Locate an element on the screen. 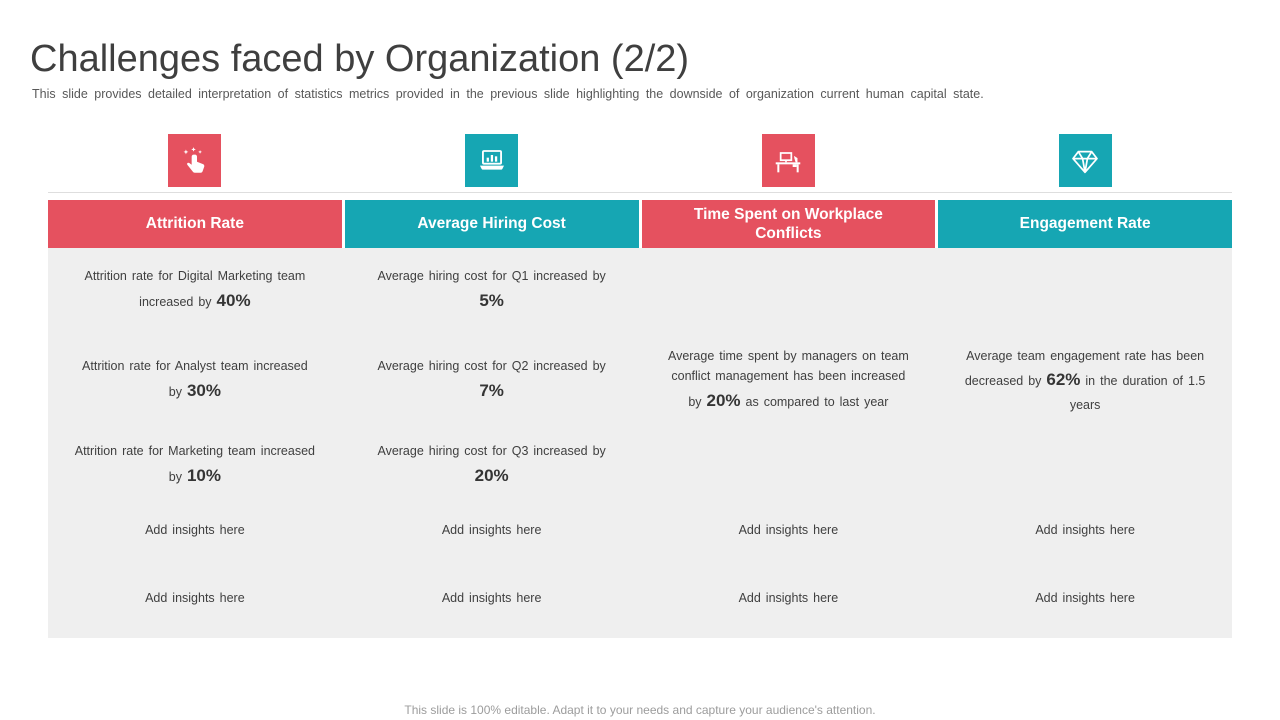 The width and height of the screenshot is (1280, 720). header-average-hiring-cost: Average Hiring Cost is located at coordinates (491, 224).